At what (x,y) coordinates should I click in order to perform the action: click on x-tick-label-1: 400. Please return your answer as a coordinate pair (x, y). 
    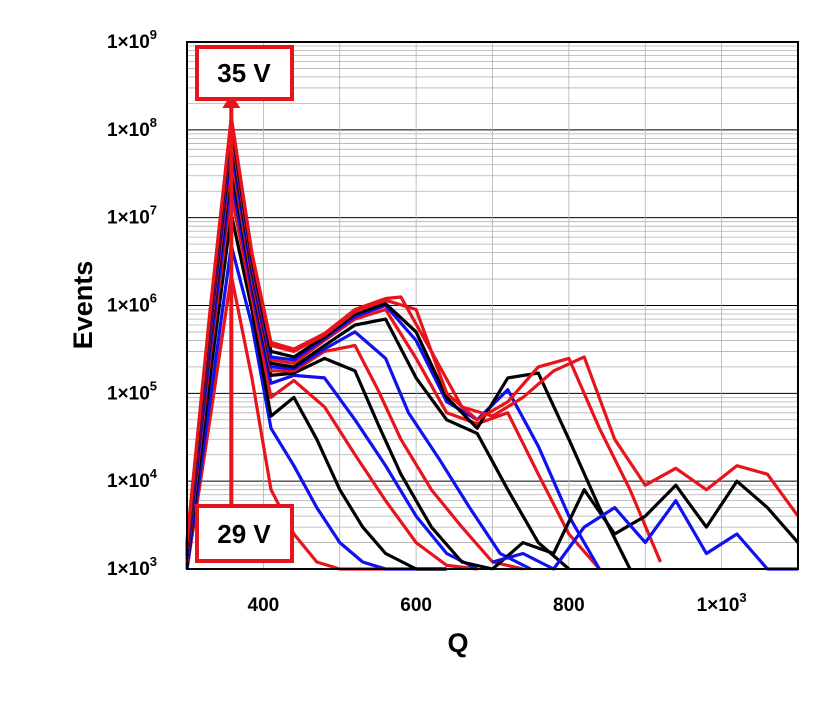
    Looking at the image, I should click on (264, 605).